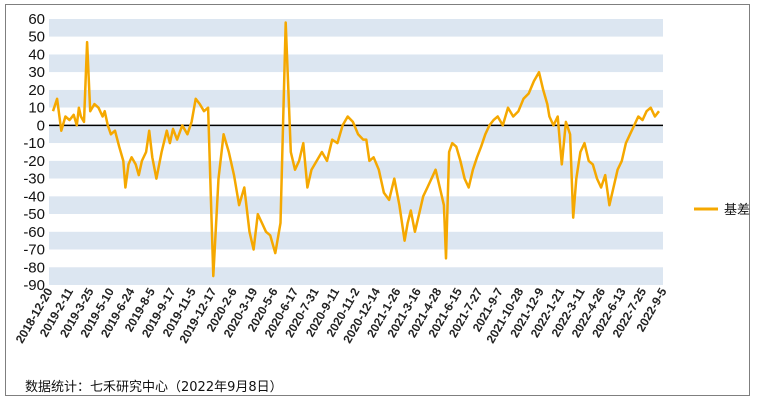 Image resolution: width=757 pixels, height=403 pixels. What do you see at coordinates (36, 19) in the screenshot?
I see `y-tick-label: 60` at bounding box center [36, 19].